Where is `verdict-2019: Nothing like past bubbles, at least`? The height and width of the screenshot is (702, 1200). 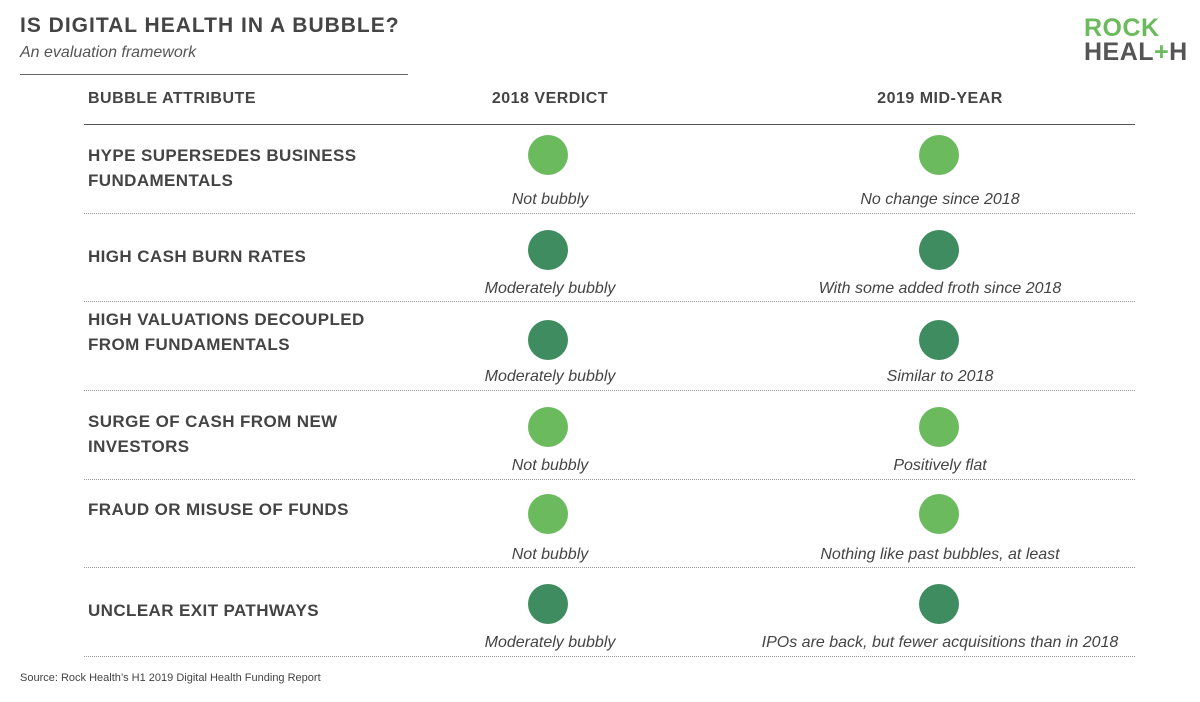
verdict-2019: Nothing like past bubbles, at least is located at coordinates (940, 554).